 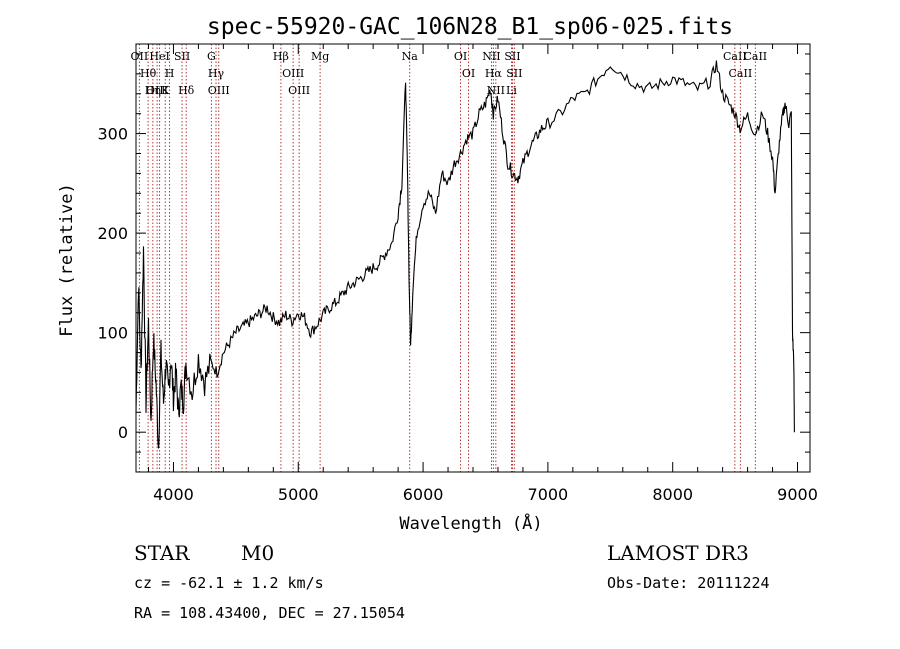 I want to click on y-tick-label-3: 300, so click(x=112, y=134).